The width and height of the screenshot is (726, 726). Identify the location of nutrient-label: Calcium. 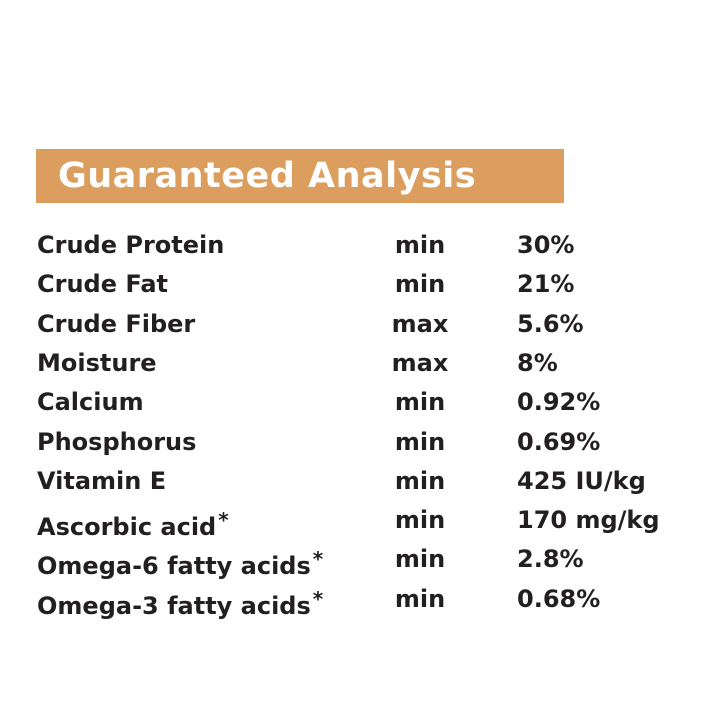
(90, 402).